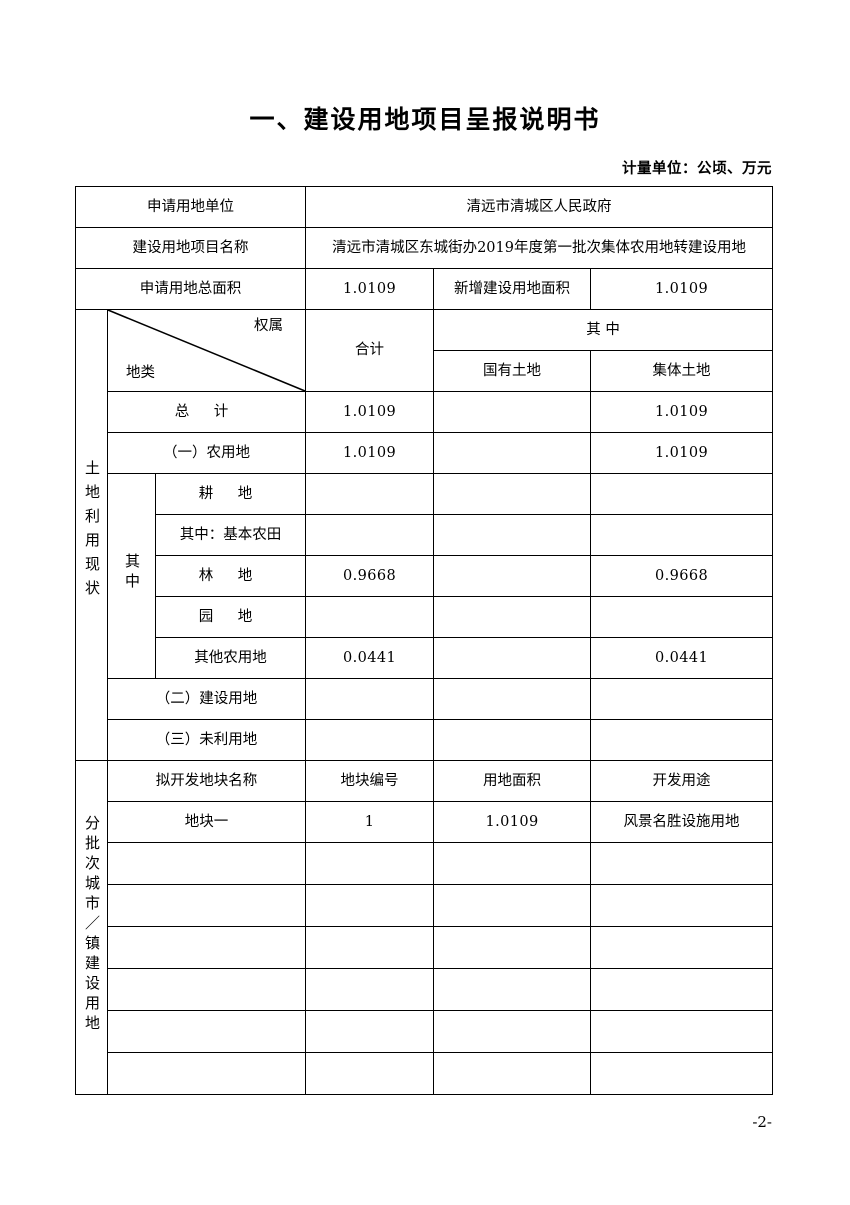  What do you see at coordinates (91, 535) in the screenshot?
I see `land-use-section-label: 土地利用现状` at bounding box center [91, 535].